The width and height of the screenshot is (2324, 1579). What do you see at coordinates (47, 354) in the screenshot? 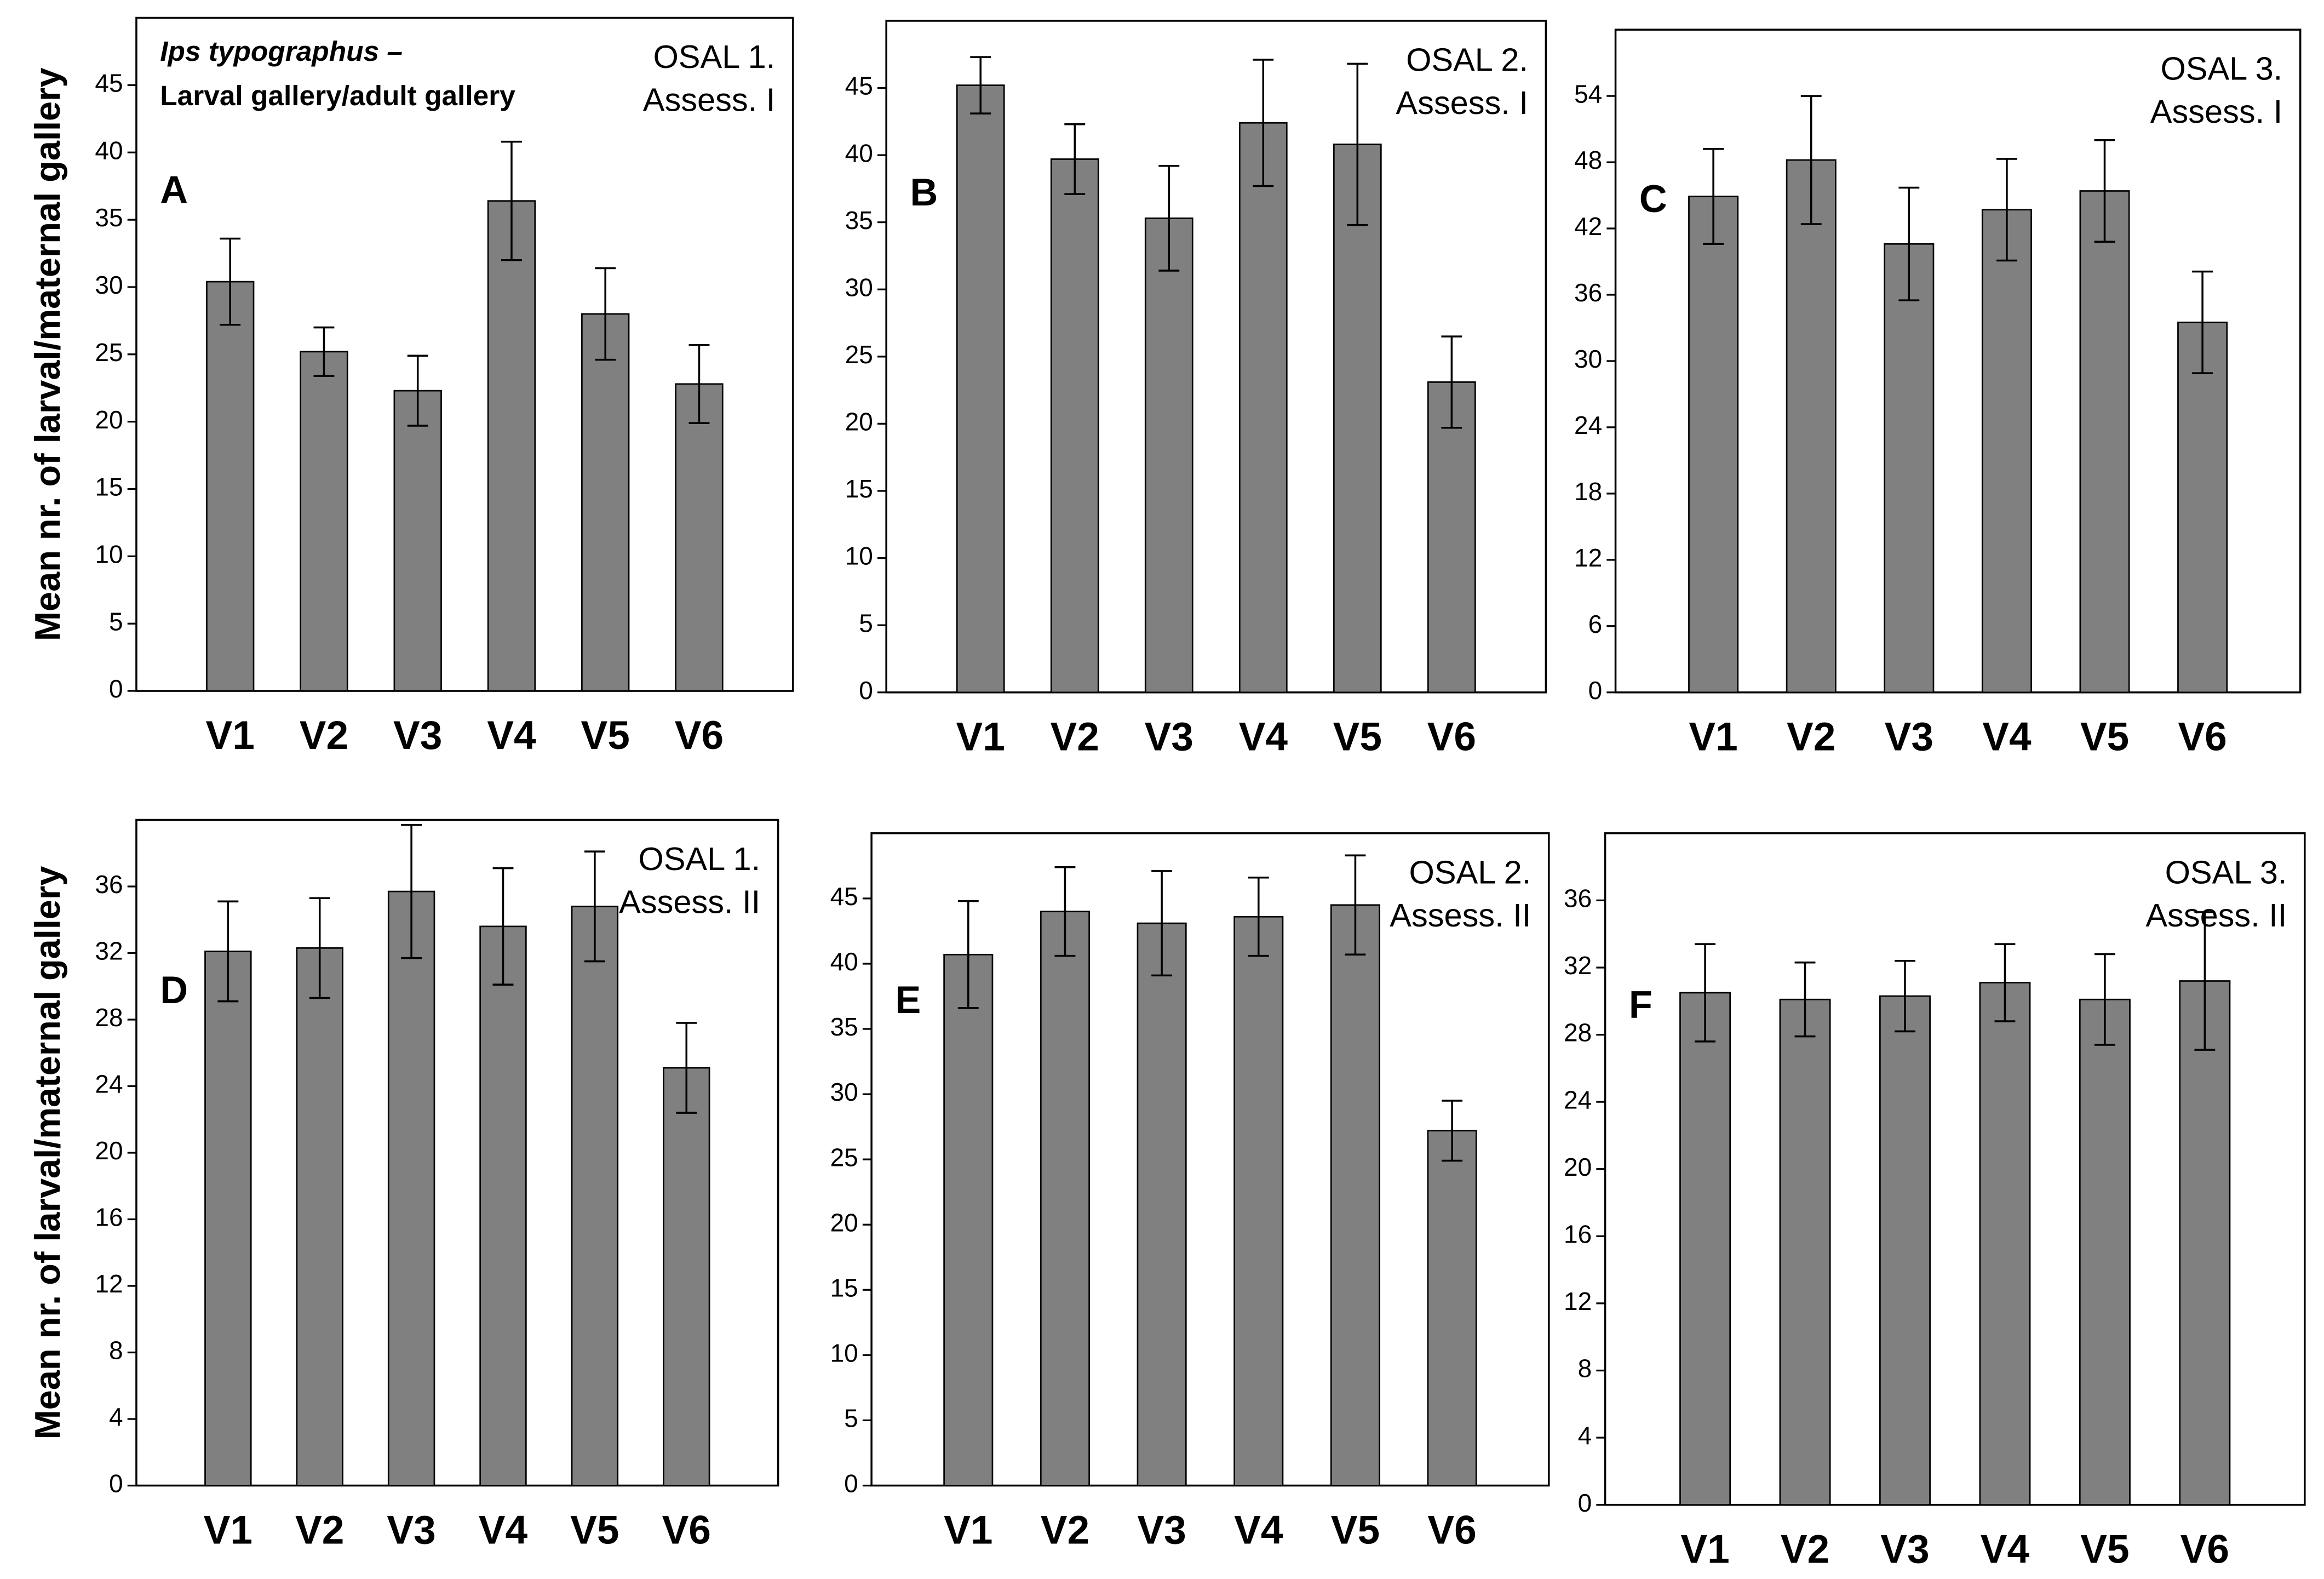
I see `y-axis-label: Mean nr. of larval/maternal gallery` at bounding box center [47, 354].